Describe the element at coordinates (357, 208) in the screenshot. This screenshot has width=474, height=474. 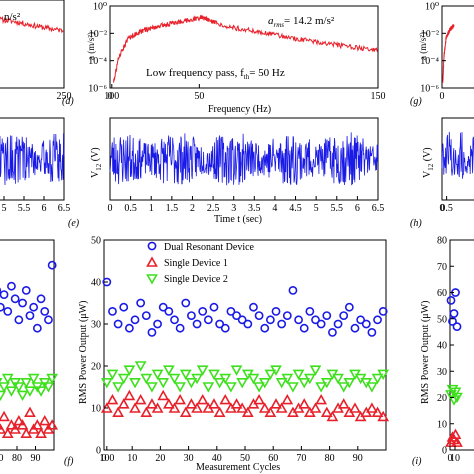
I see `x-tick-label: 6` at that location.